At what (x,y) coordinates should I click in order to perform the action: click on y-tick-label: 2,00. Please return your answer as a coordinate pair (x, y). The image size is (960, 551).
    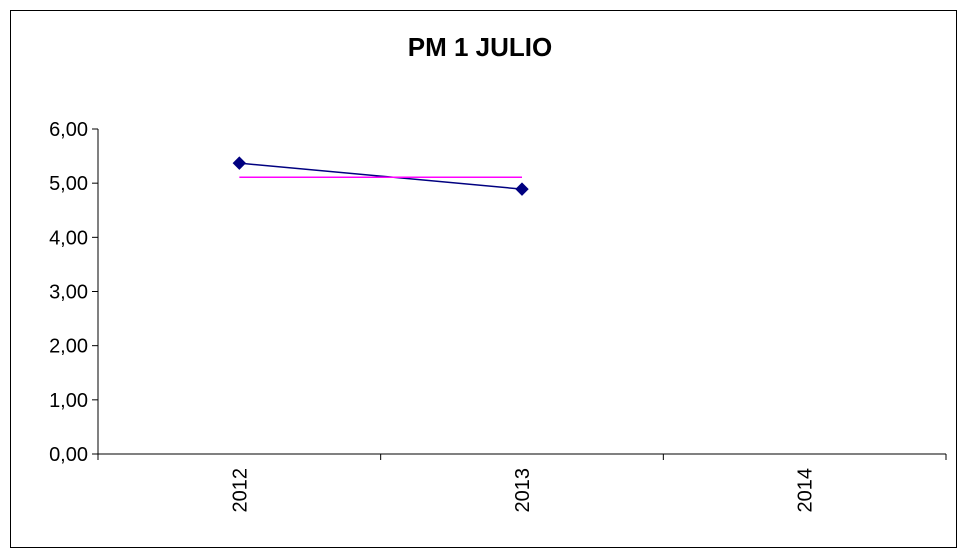
    Looking at the image, I should click on (68, 347).